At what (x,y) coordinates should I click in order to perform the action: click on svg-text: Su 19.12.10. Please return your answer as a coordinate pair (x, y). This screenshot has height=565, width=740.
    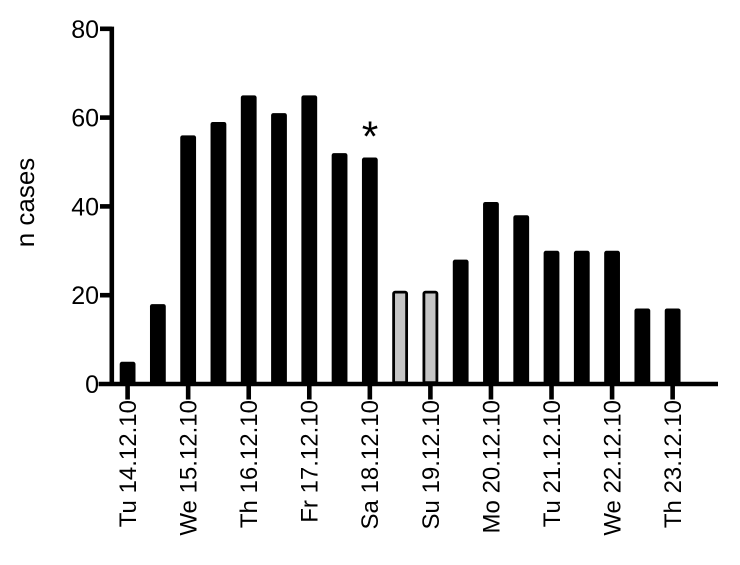
    Looking at the image, I should click on (431, 464).